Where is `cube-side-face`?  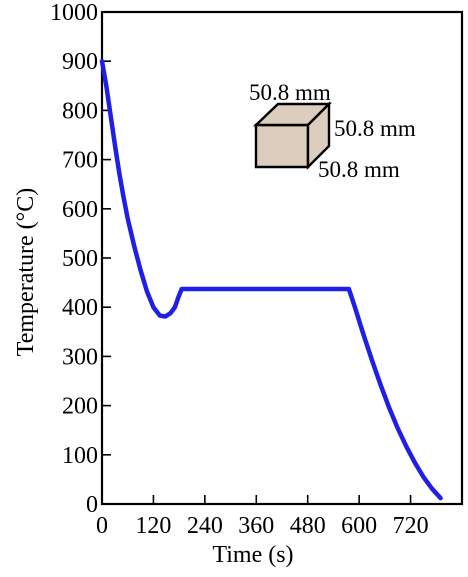 cube-side-face is located at coordinates (318, 135).